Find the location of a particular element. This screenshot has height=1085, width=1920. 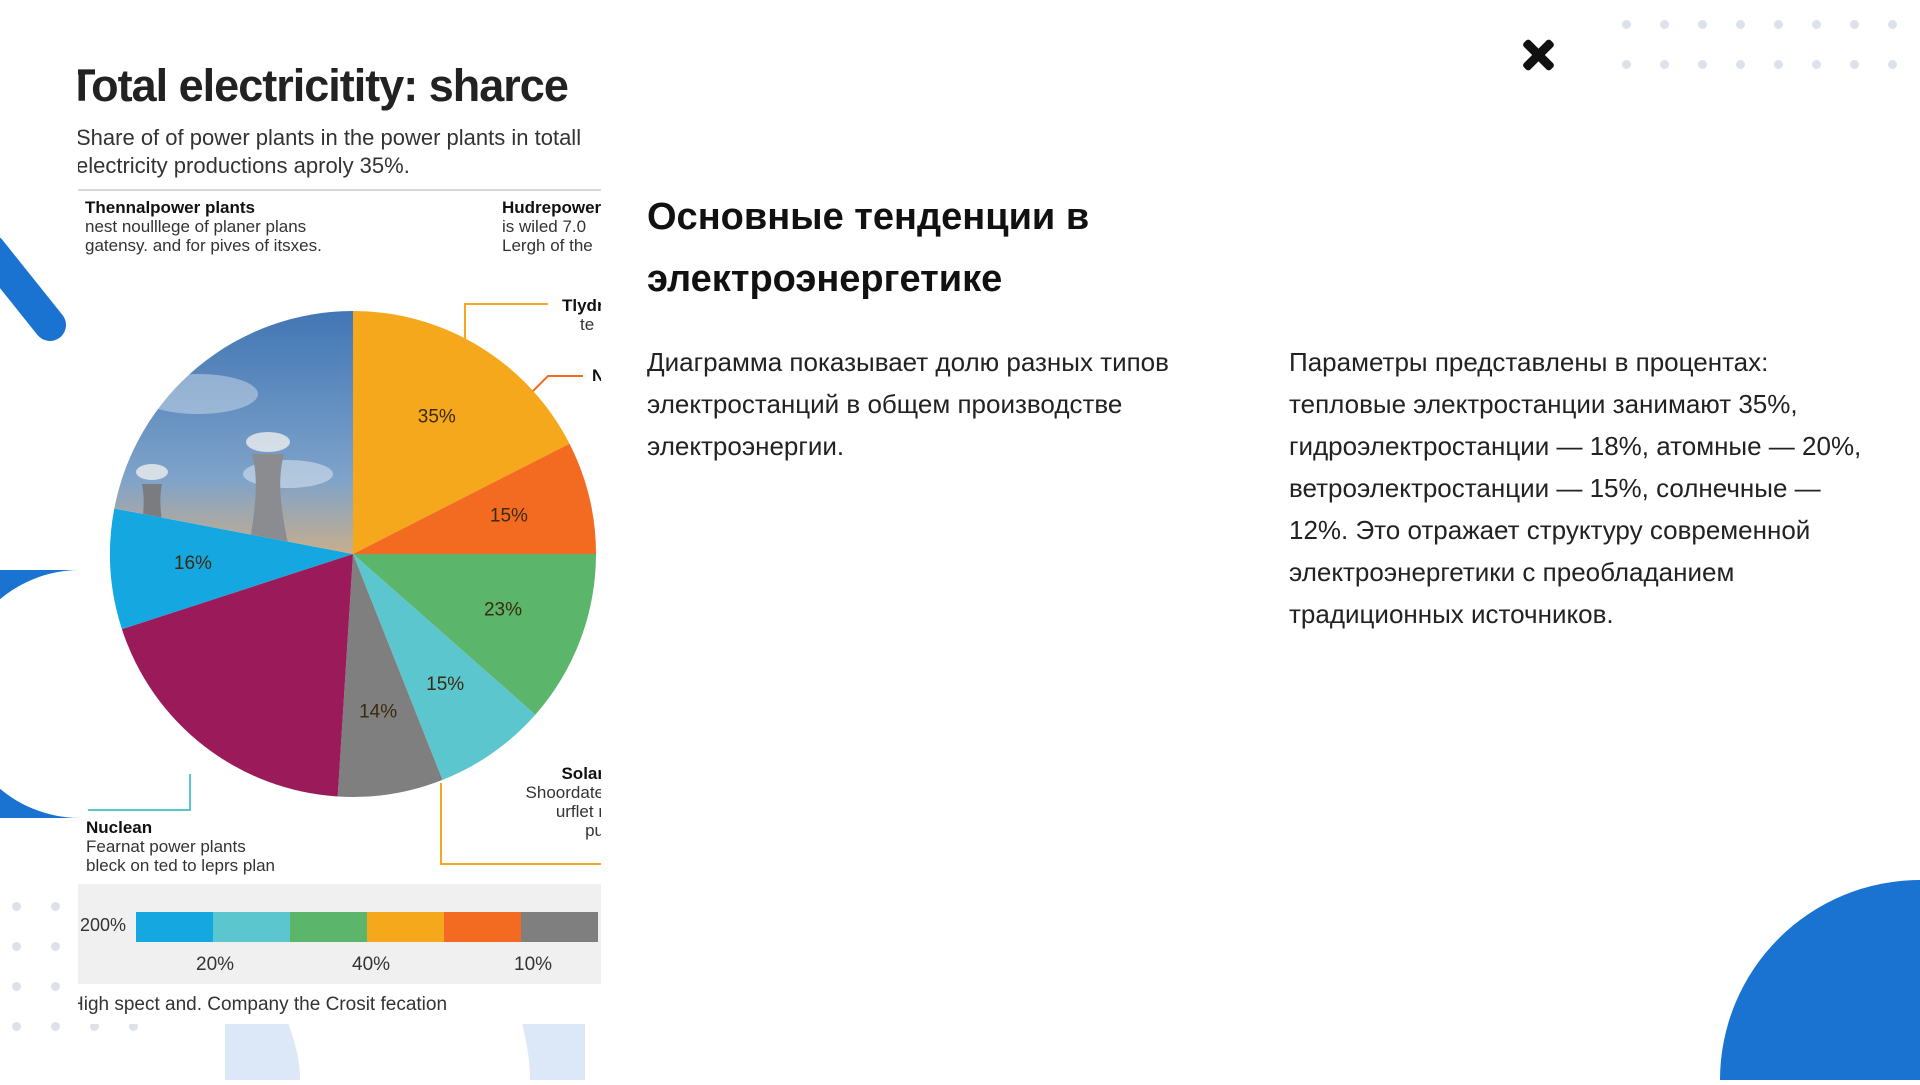

callout-thermal-line1: nest noulllege of planer plans is located at coordinates (196, 226).